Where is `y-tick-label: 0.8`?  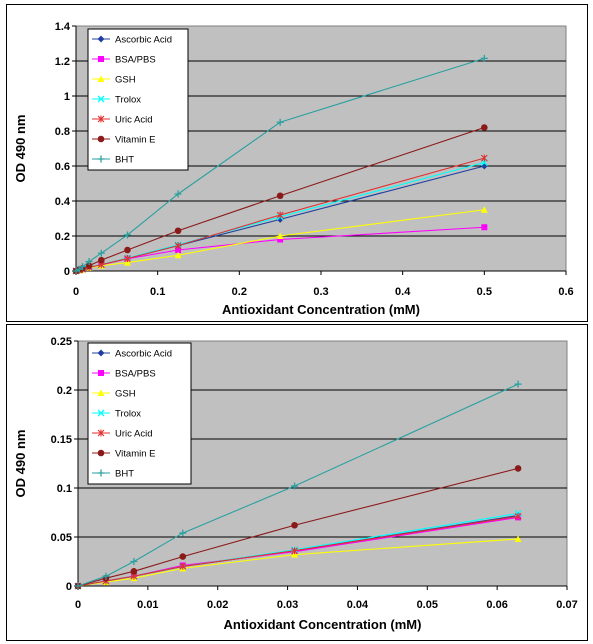 y-tick-label: 0.8 is located at coordinates (62, 132).